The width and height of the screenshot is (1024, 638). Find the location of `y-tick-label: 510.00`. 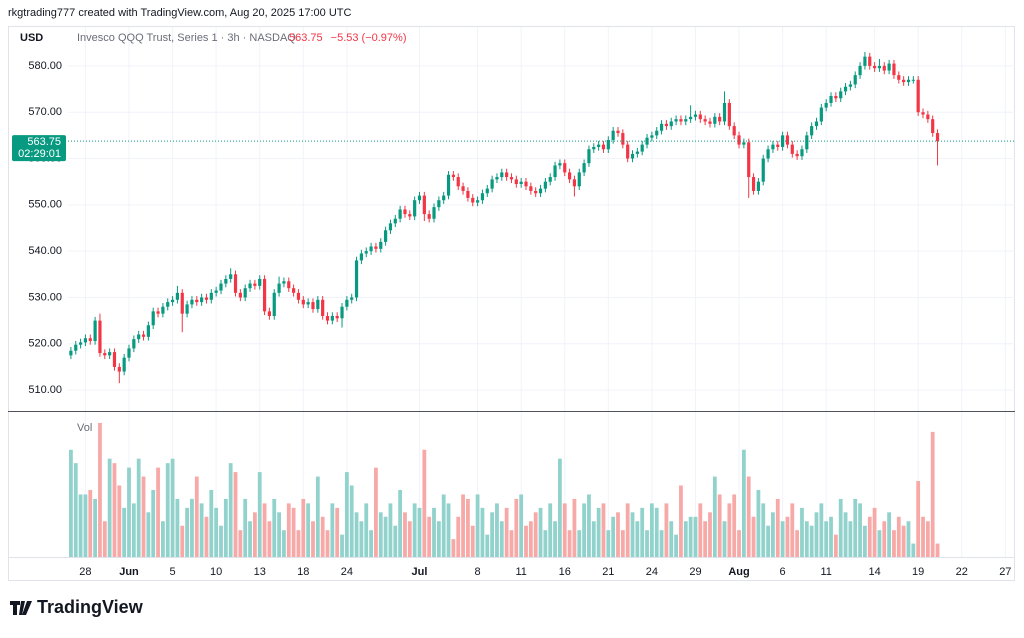

y-tick-label: 510.00 is located at coordinates (45, 390).